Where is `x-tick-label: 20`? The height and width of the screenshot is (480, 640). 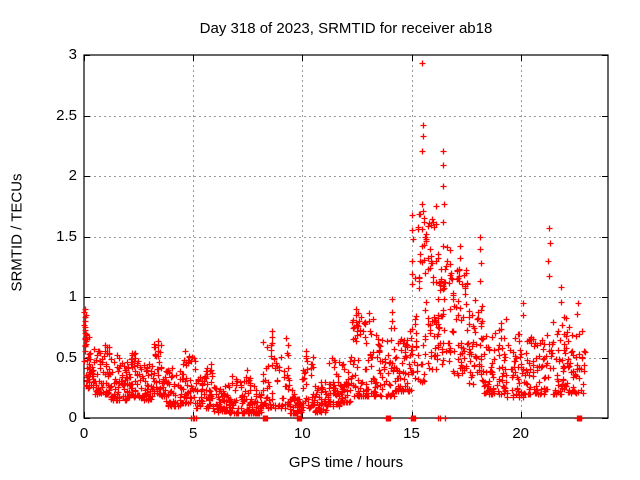
x-tick-label: 20 is located at coordinates (520, 433).